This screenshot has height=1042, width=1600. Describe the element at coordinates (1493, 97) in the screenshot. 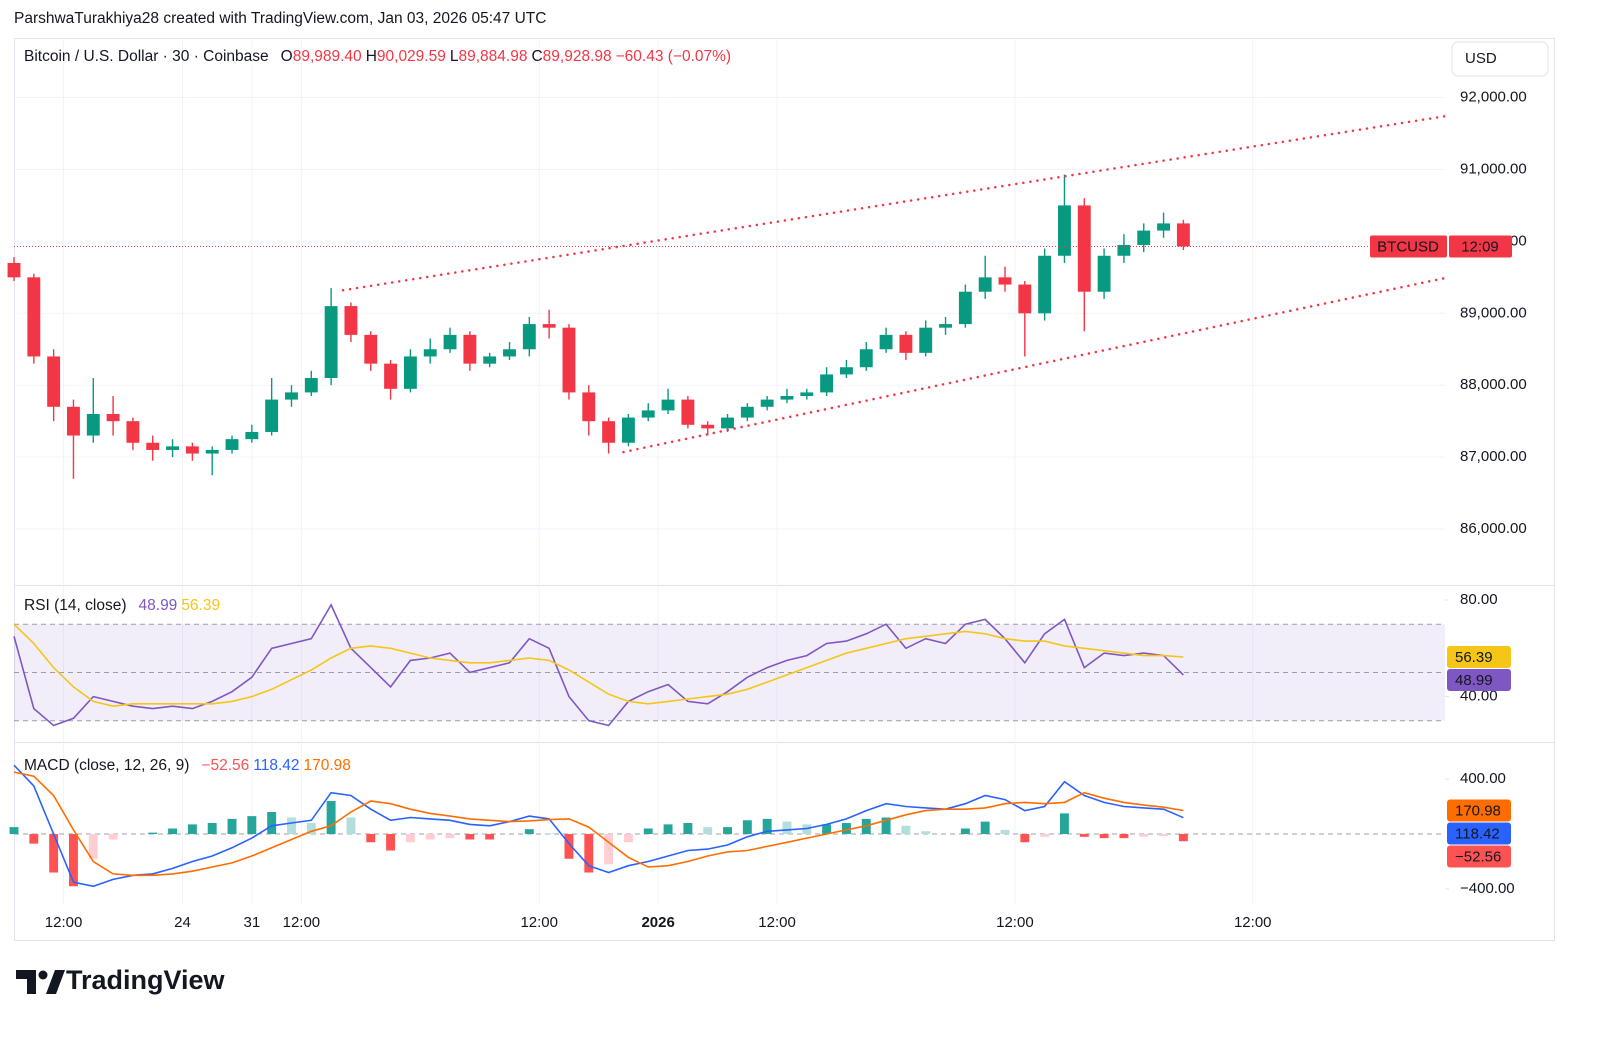

I see `y-tick-label: 92,000.00` at that location.